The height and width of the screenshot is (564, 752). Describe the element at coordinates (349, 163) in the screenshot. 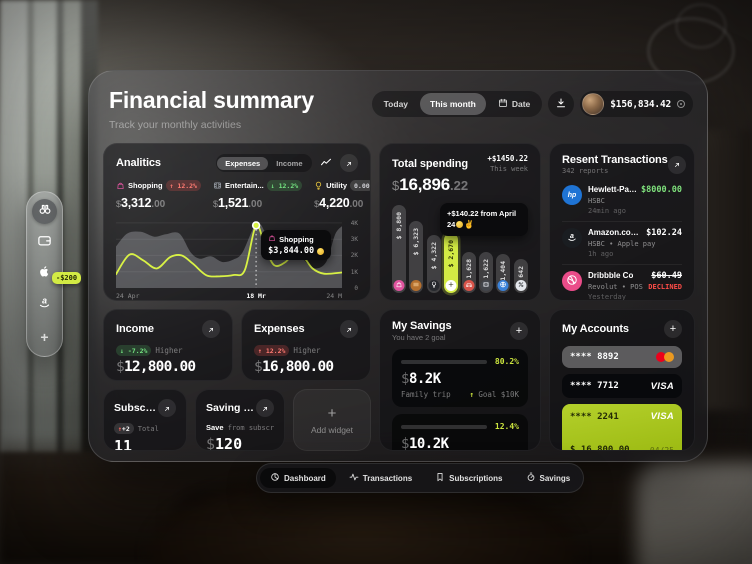

I see `analytics-expand-button` at that location.